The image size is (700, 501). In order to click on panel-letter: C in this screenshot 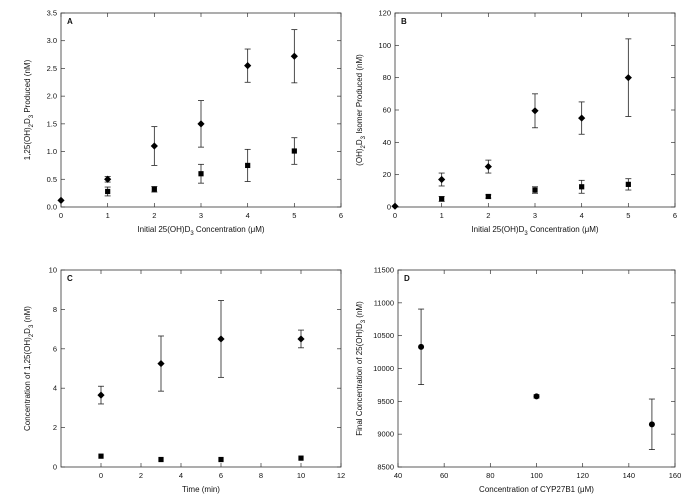, I will do `click(70, 278)`.